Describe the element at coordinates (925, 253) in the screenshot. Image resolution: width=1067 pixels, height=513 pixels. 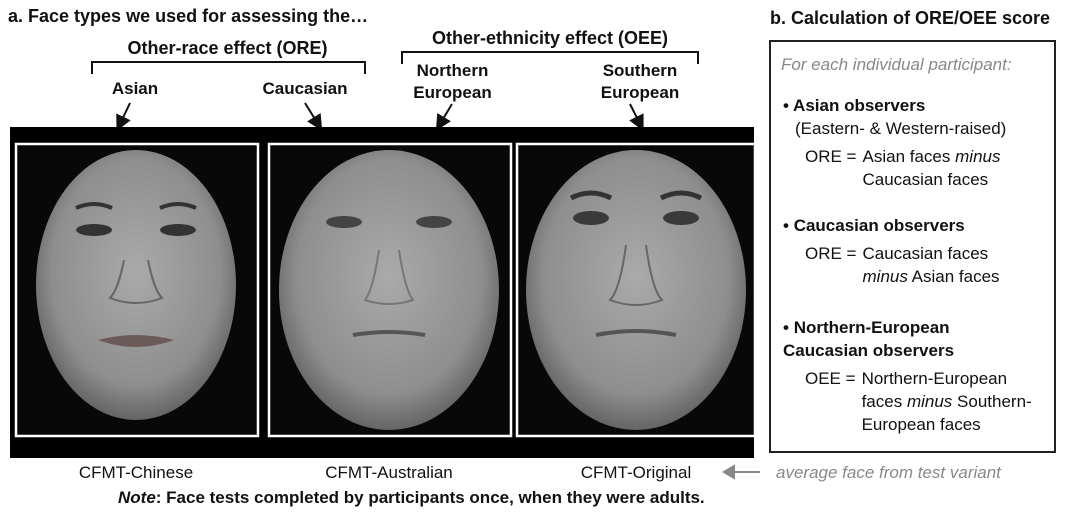
I see `formula-first: Caucasian faces` at that location.